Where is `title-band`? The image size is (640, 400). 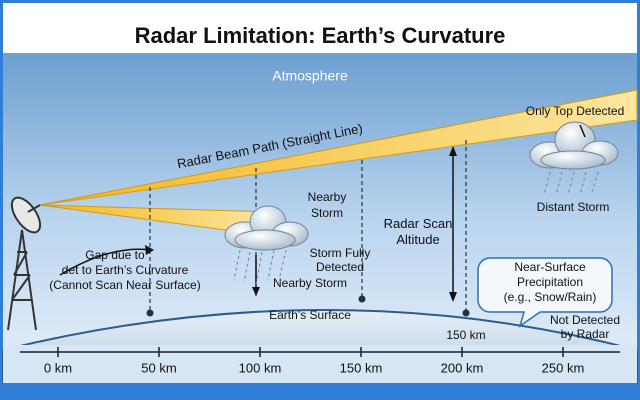 title-band is located at coordinates (320, 28).